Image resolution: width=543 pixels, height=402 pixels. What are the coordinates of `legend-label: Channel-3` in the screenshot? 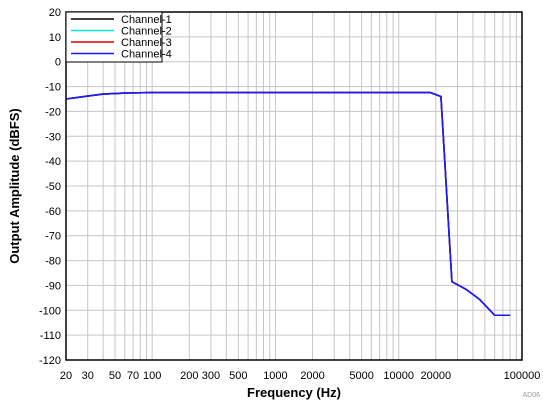 It's located at (146, 43).